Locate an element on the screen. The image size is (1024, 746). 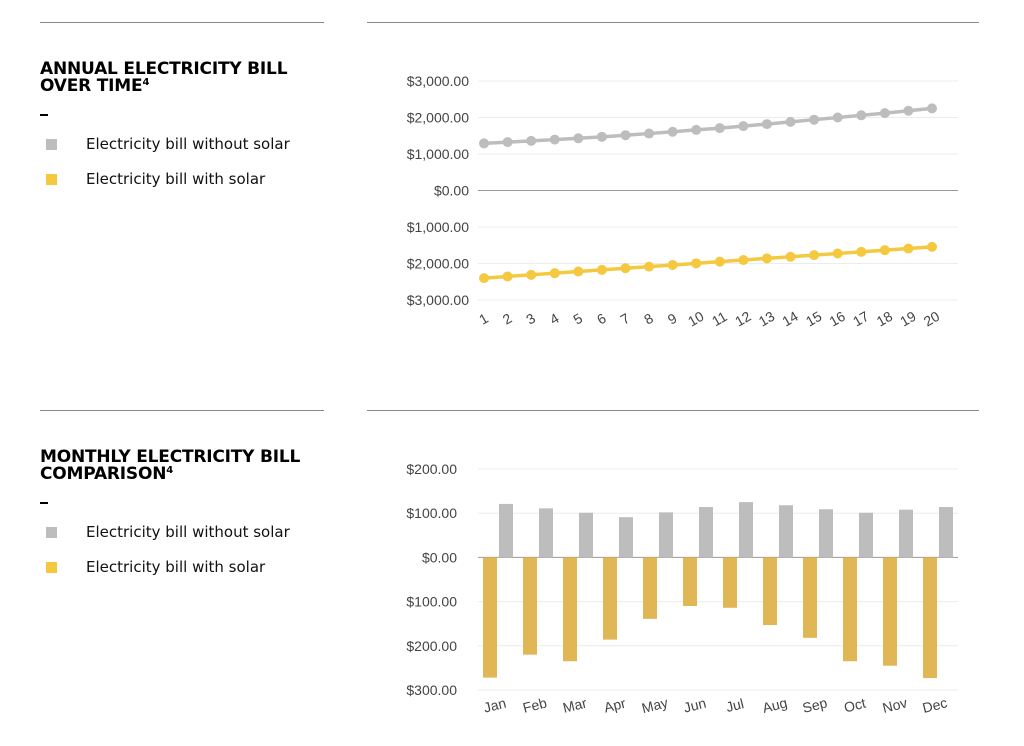
x-tick-label: 12 is located at coordinates (743, 319).